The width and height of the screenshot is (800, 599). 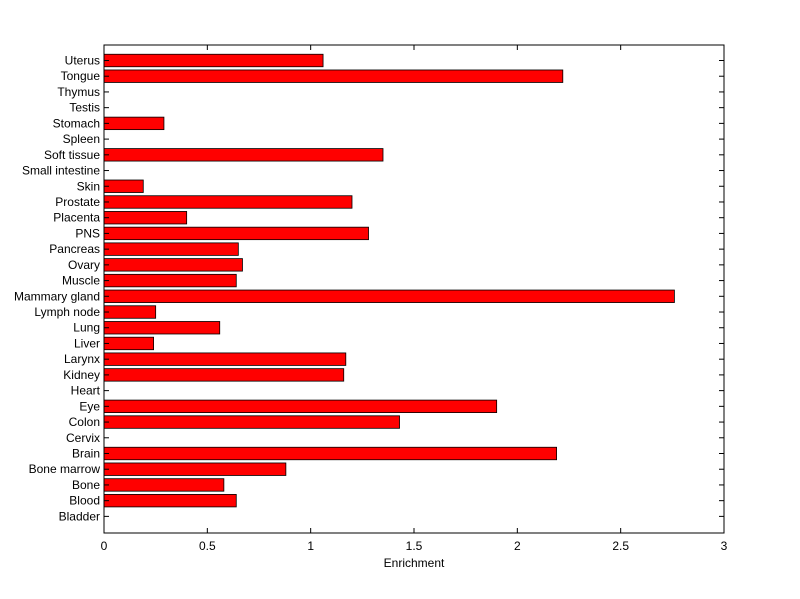 I want to click on bar-pancreas, so click(x=171, y=249).